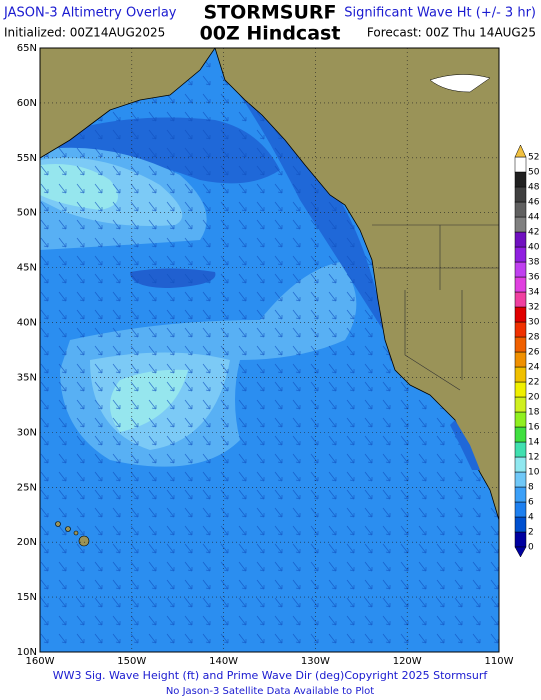  I want to click on alaska, so click(128, 103).